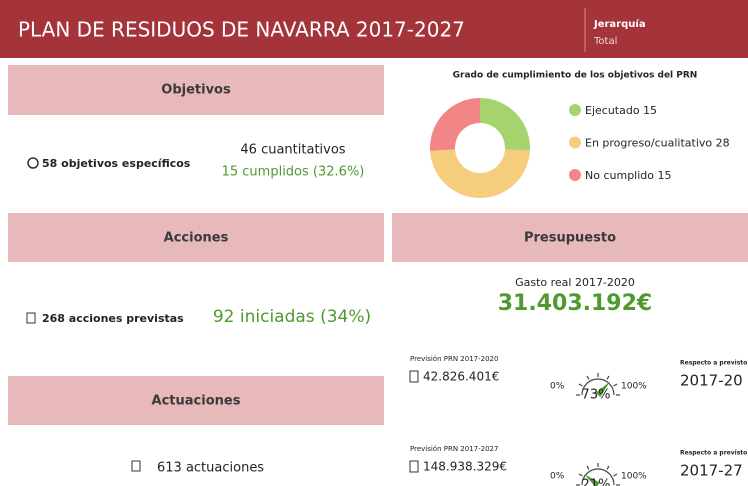 The height and width of the screenshot is (486, 748). Describe the element at coordinates (628, 175) in the screenshot. I see `legend-label: No cumplido 15` at that location.